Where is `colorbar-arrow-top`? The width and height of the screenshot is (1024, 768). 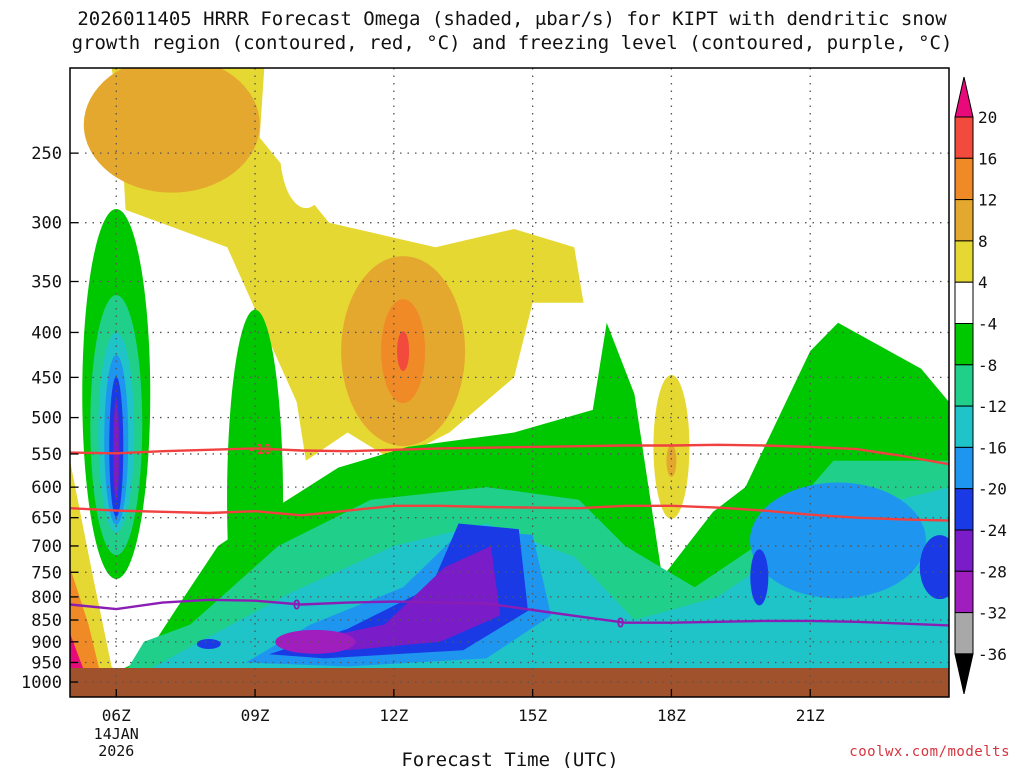 colorbar-arrow-top is located at coordinates (964, 97).